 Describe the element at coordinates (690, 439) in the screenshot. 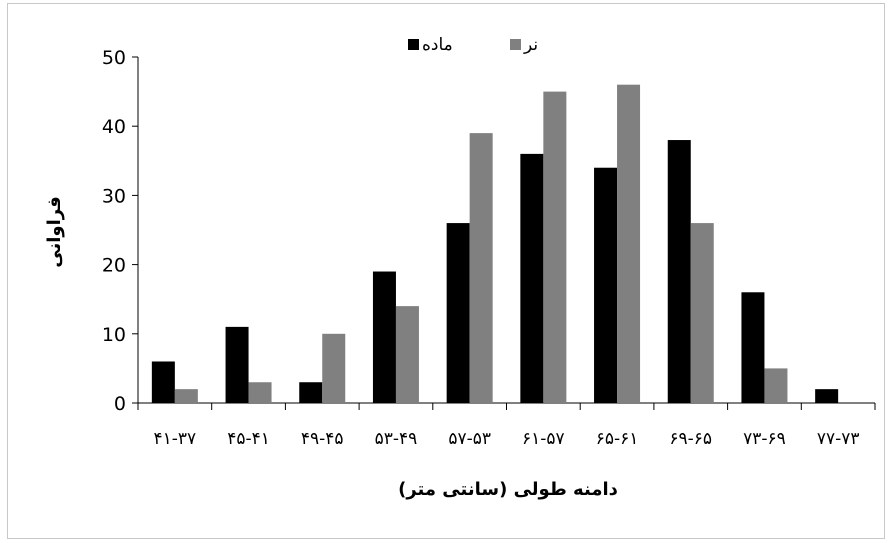

I see `x-tick-label: ۶۹-۶۵` at that location.